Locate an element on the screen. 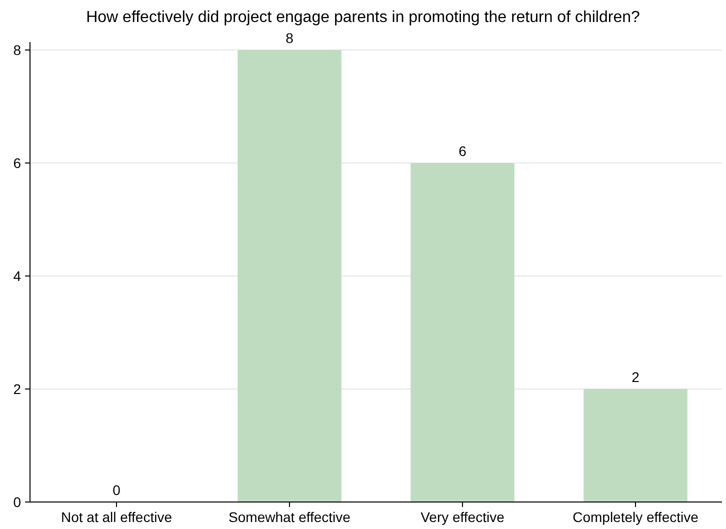  y-tick-label: 2 is located at coordinates (17, 389).